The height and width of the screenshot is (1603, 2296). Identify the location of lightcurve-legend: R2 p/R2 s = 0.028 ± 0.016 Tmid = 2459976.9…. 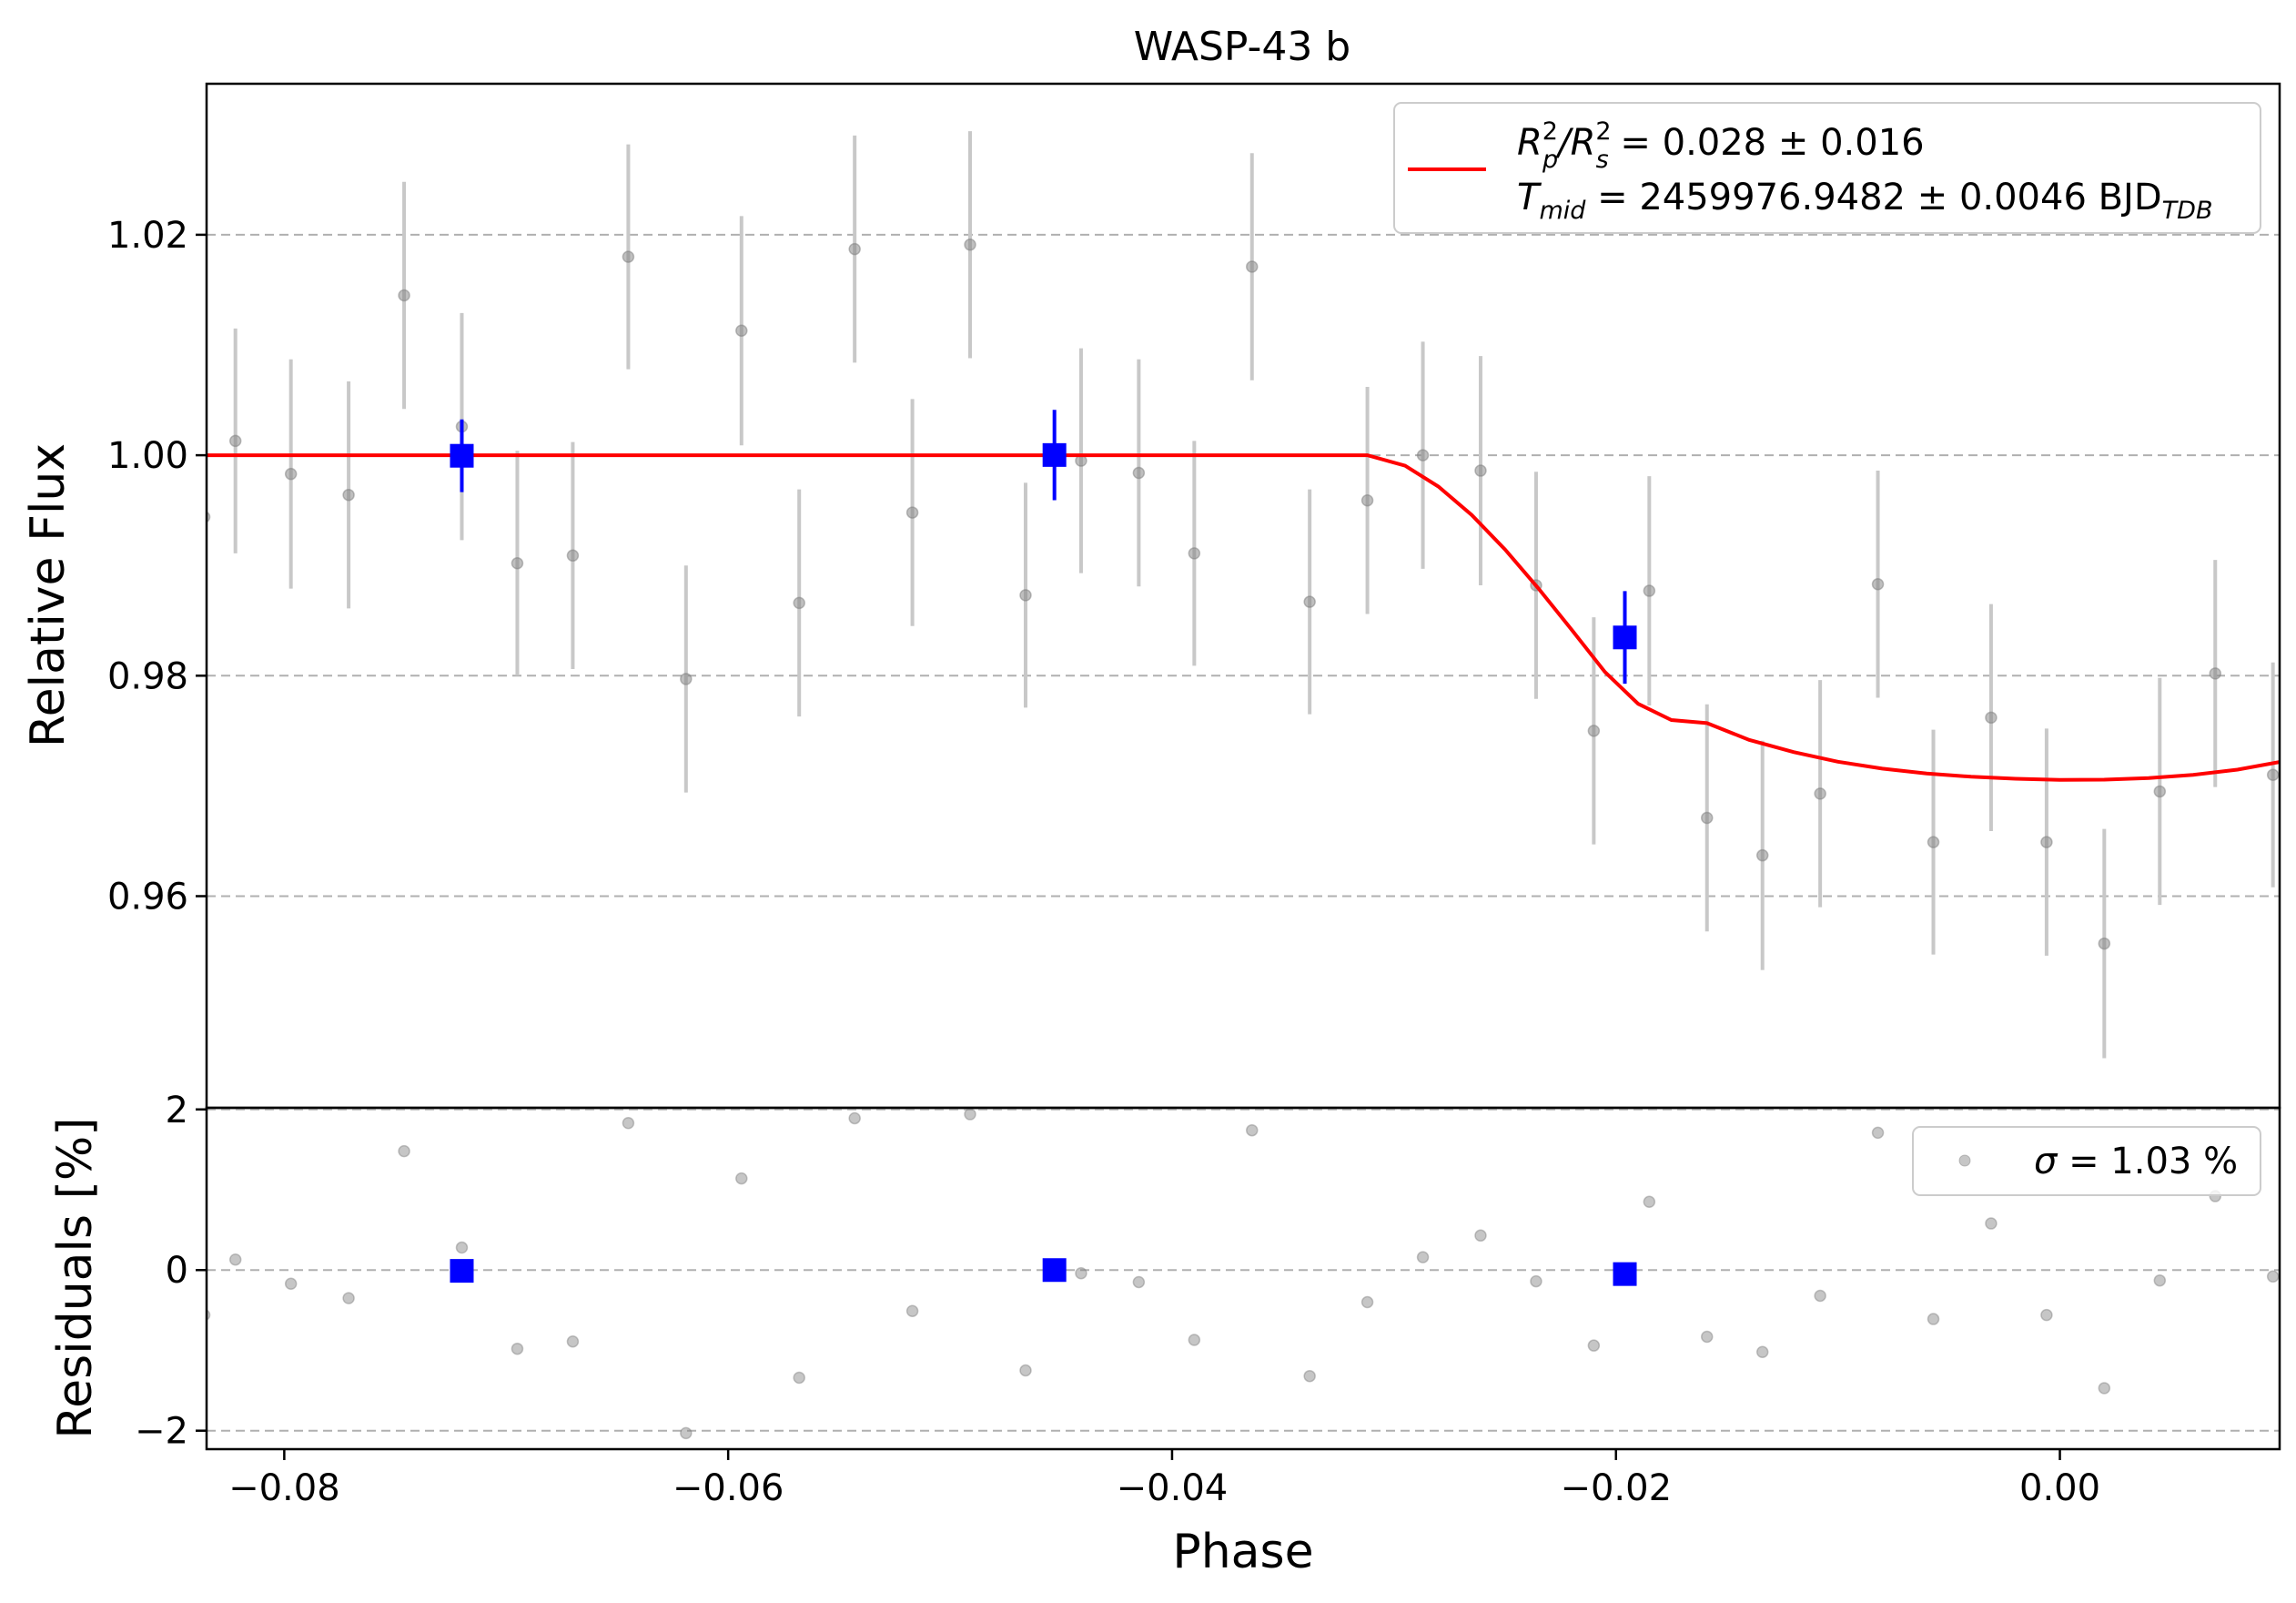
(1827, 168).